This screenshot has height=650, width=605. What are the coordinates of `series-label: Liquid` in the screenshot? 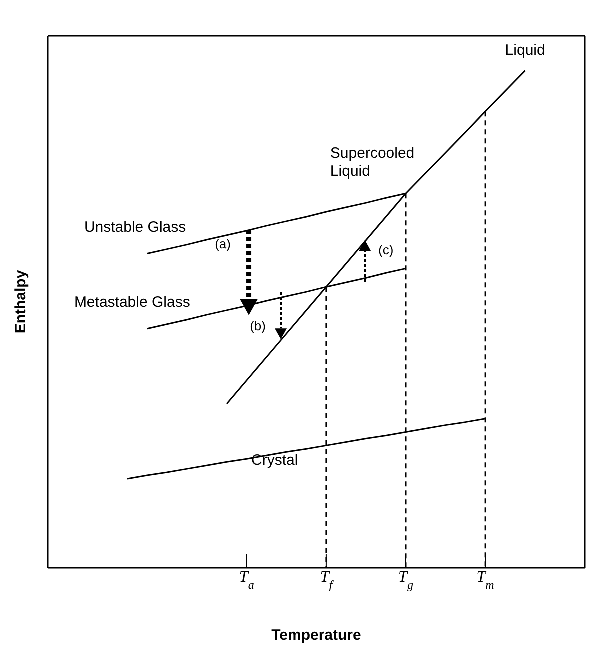 It's located at (525, 50).